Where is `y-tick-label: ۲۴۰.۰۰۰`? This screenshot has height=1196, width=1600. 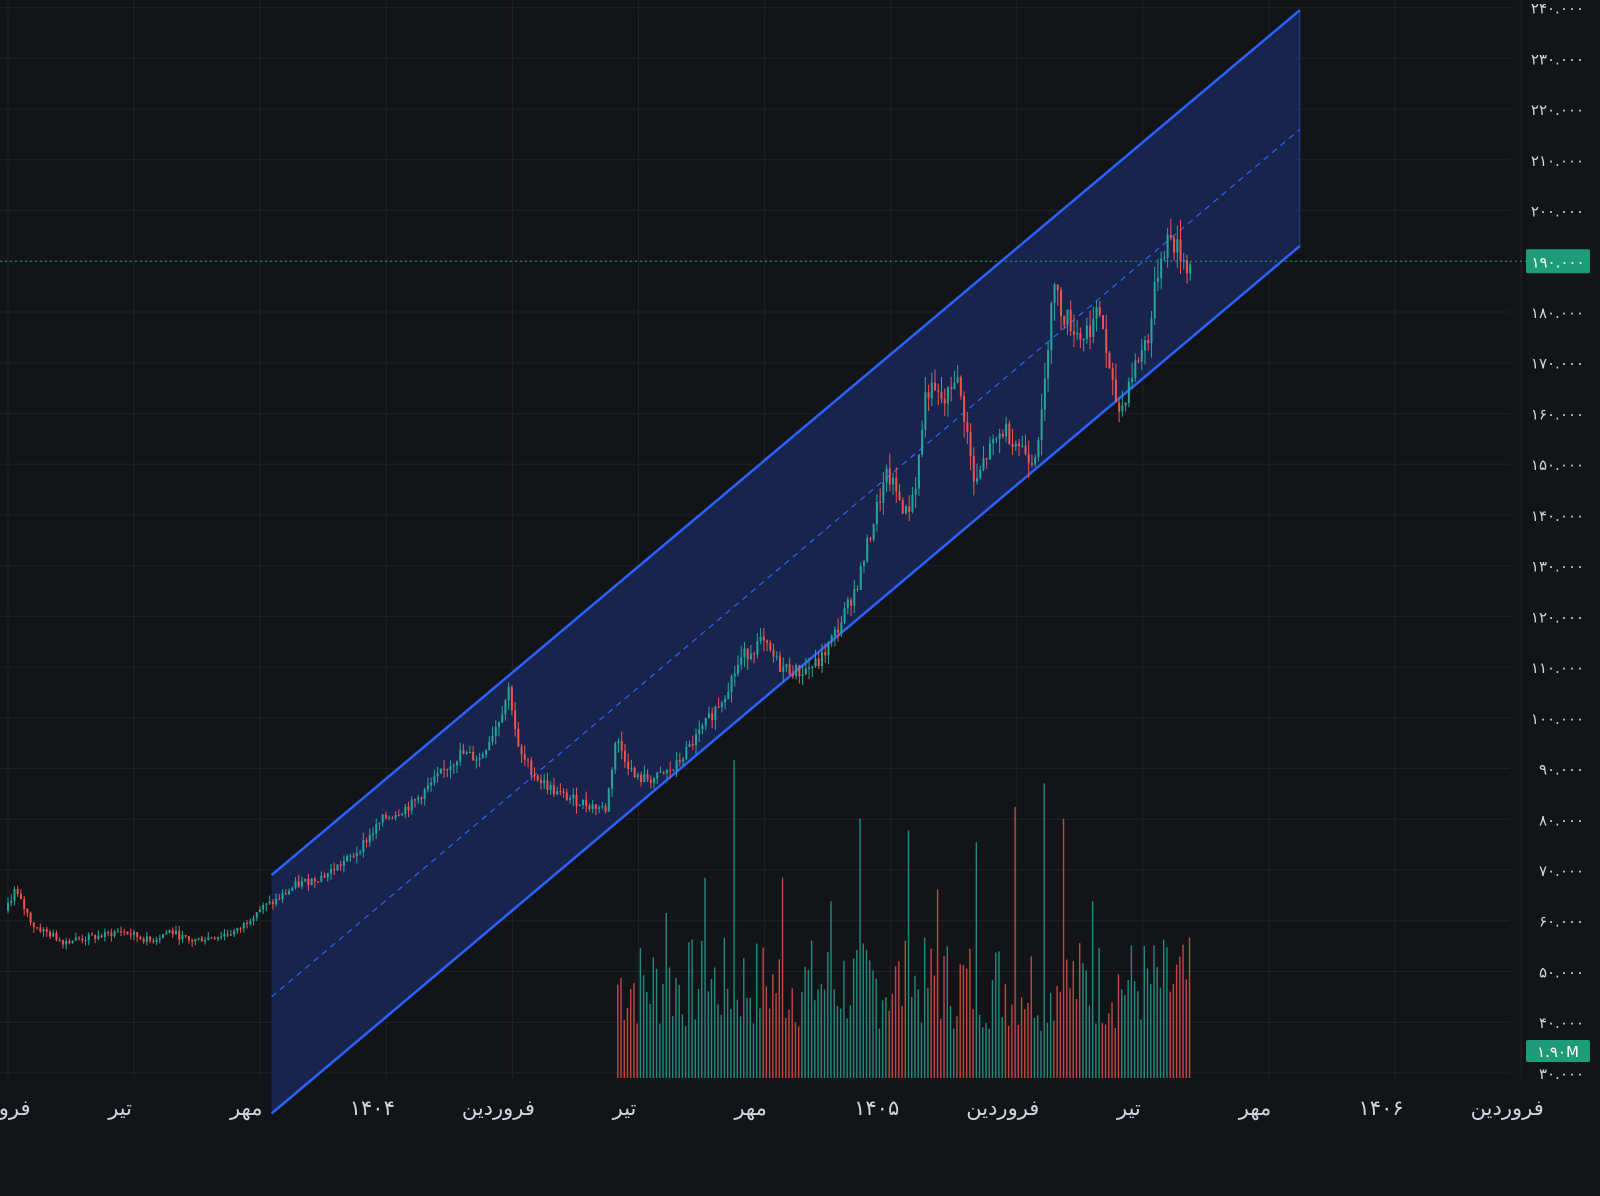 y-tick-label: ۲۴۰.۰۰۰ is located at coordinates (1557, 9).